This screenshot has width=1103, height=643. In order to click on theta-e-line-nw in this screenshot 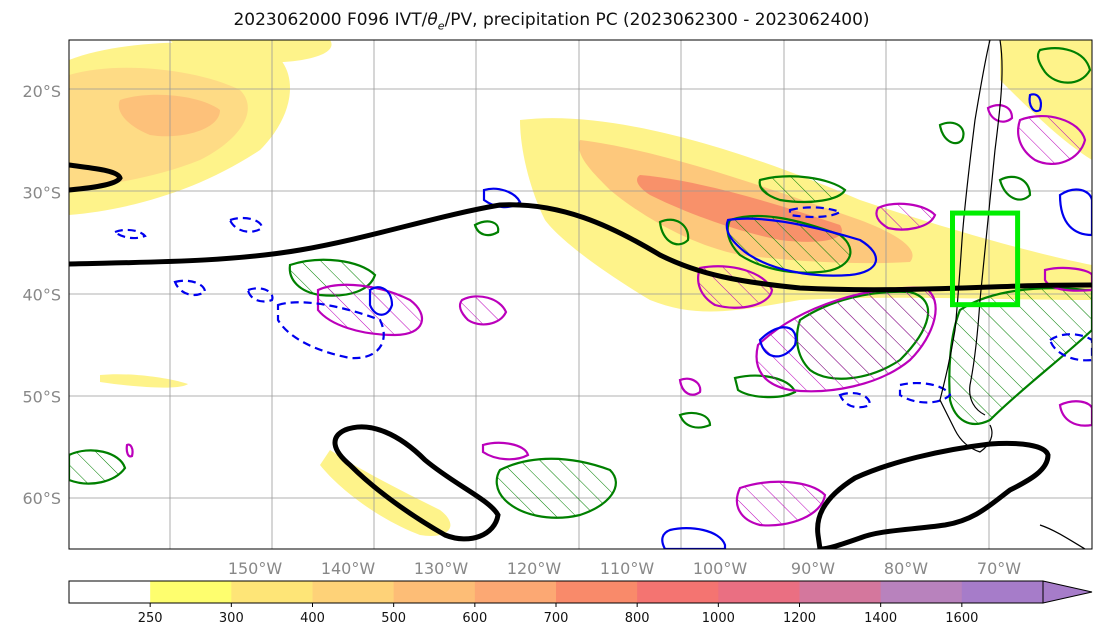, I will do `click(96, 177)`.